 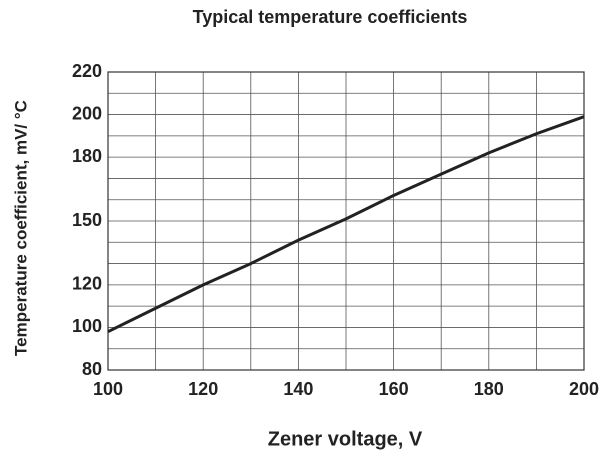 What do you see at coordinates (298, 389) in the screenshot?
I see `x-tick-label: 140` at bounding box center [298, 389].